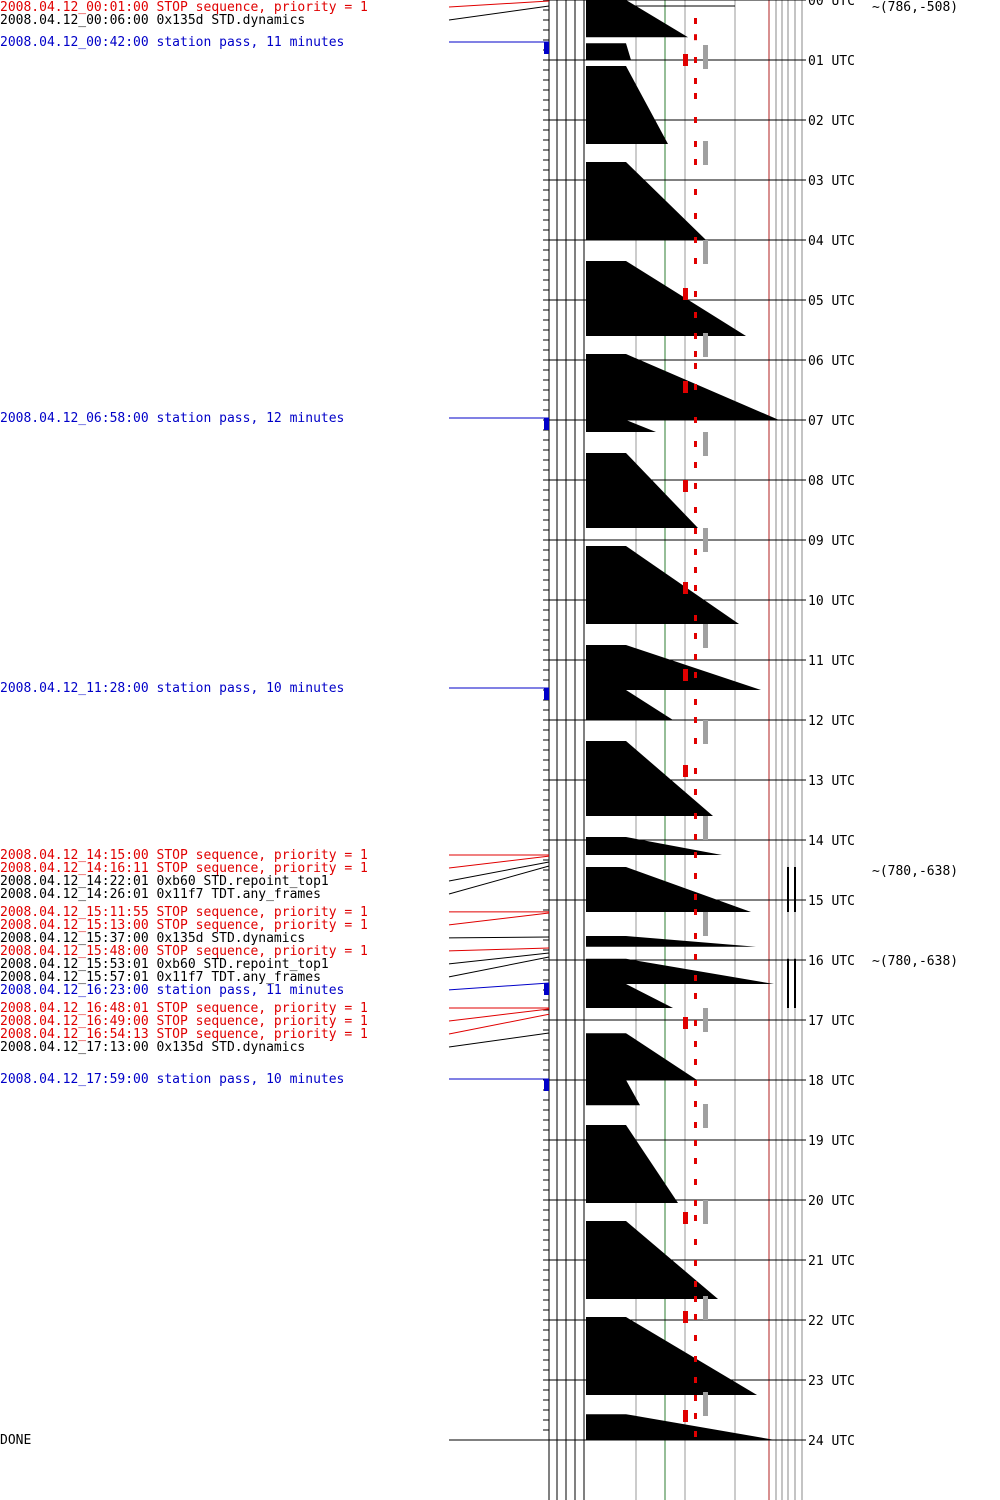  Describe the element at coordinates (831, 1021) in the screenshot. I see `hour-label: 17 UTC` at that location.